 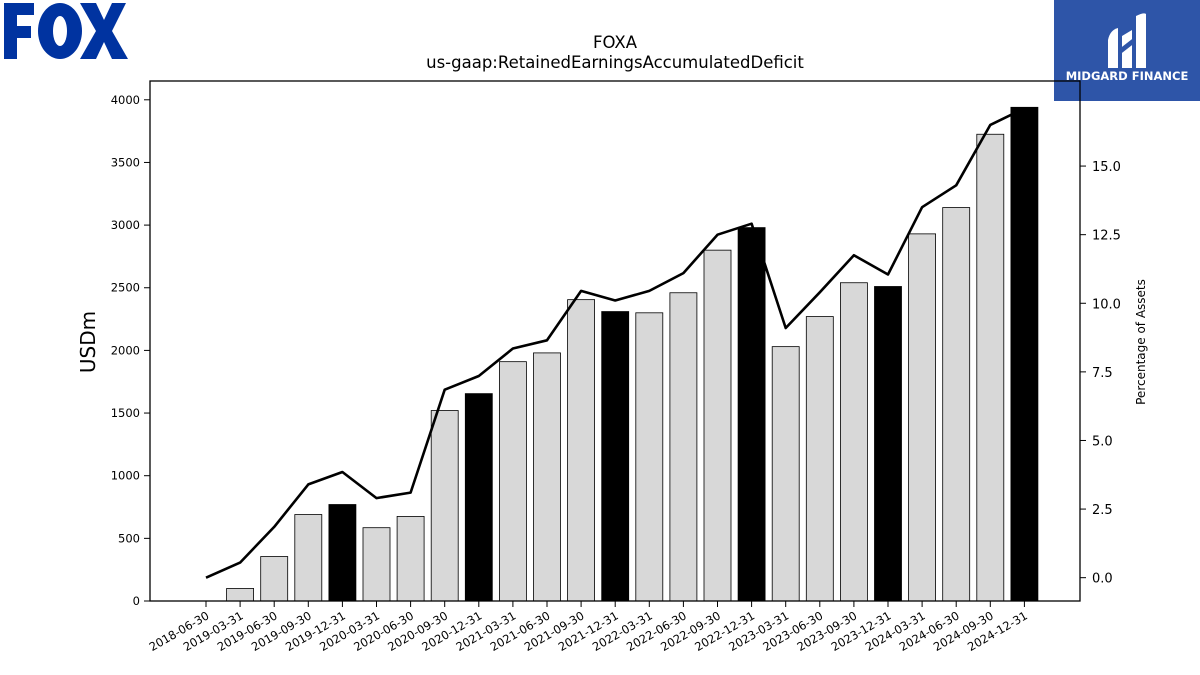 I want to click on y2-tick-label: 0.0, so click(x=1102, y=579).